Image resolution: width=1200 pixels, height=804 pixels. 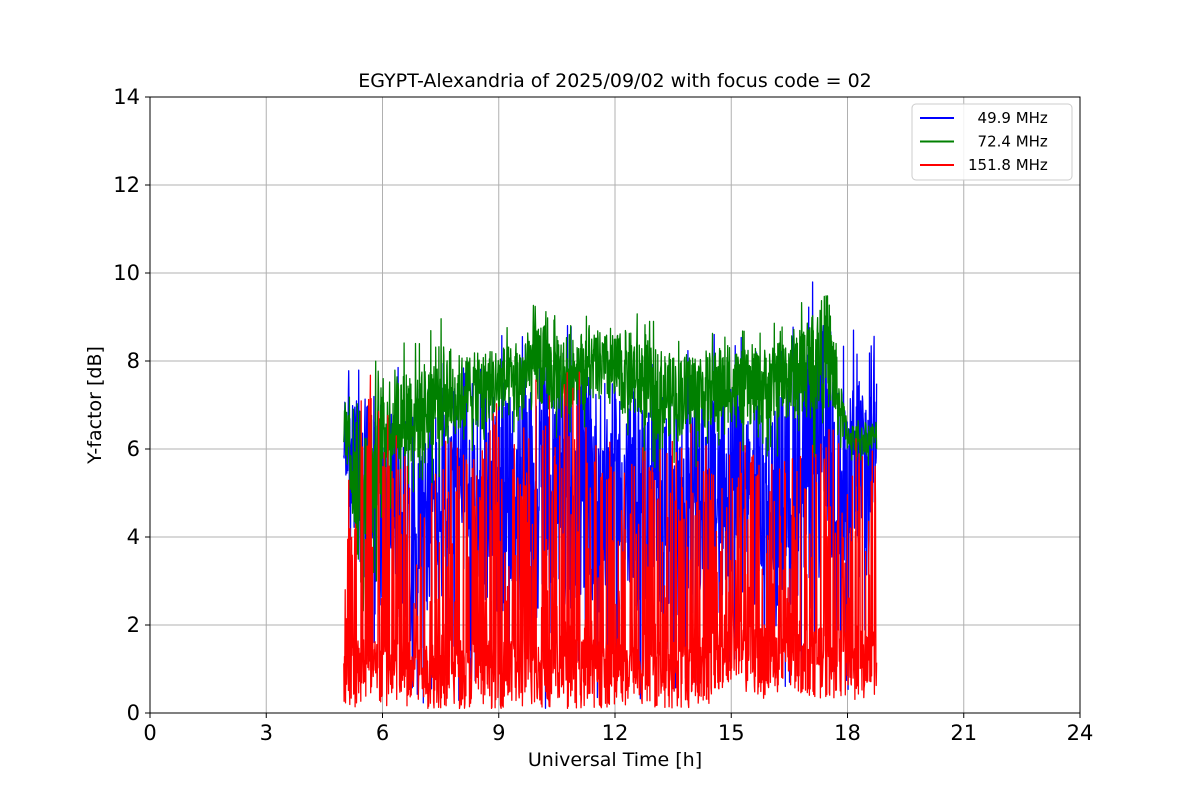 I want to click on x-tick-label: 0, so click(x=149, y=733).